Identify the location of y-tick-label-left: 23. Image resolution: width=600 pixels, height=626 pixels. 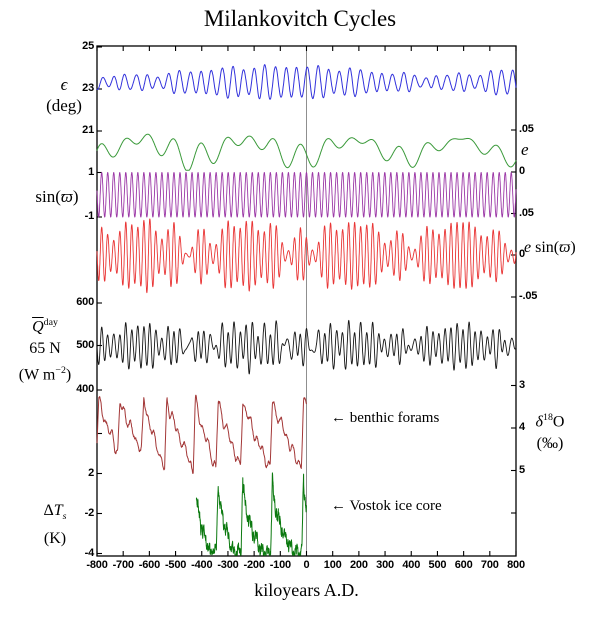
(88, 88).